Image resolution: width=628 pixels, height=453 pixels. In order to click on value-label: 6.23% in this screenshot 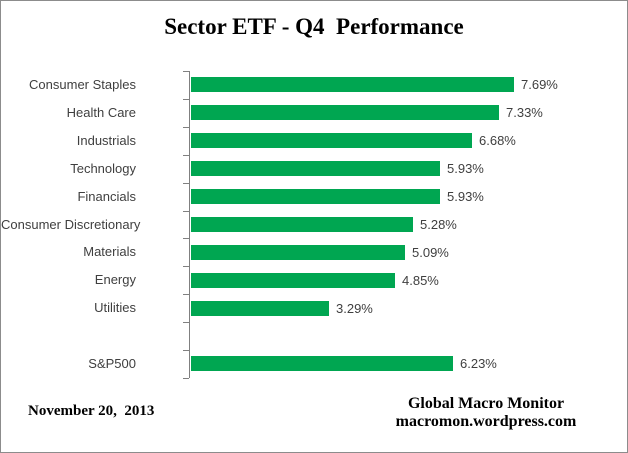, I will do `click(478, 364)`.